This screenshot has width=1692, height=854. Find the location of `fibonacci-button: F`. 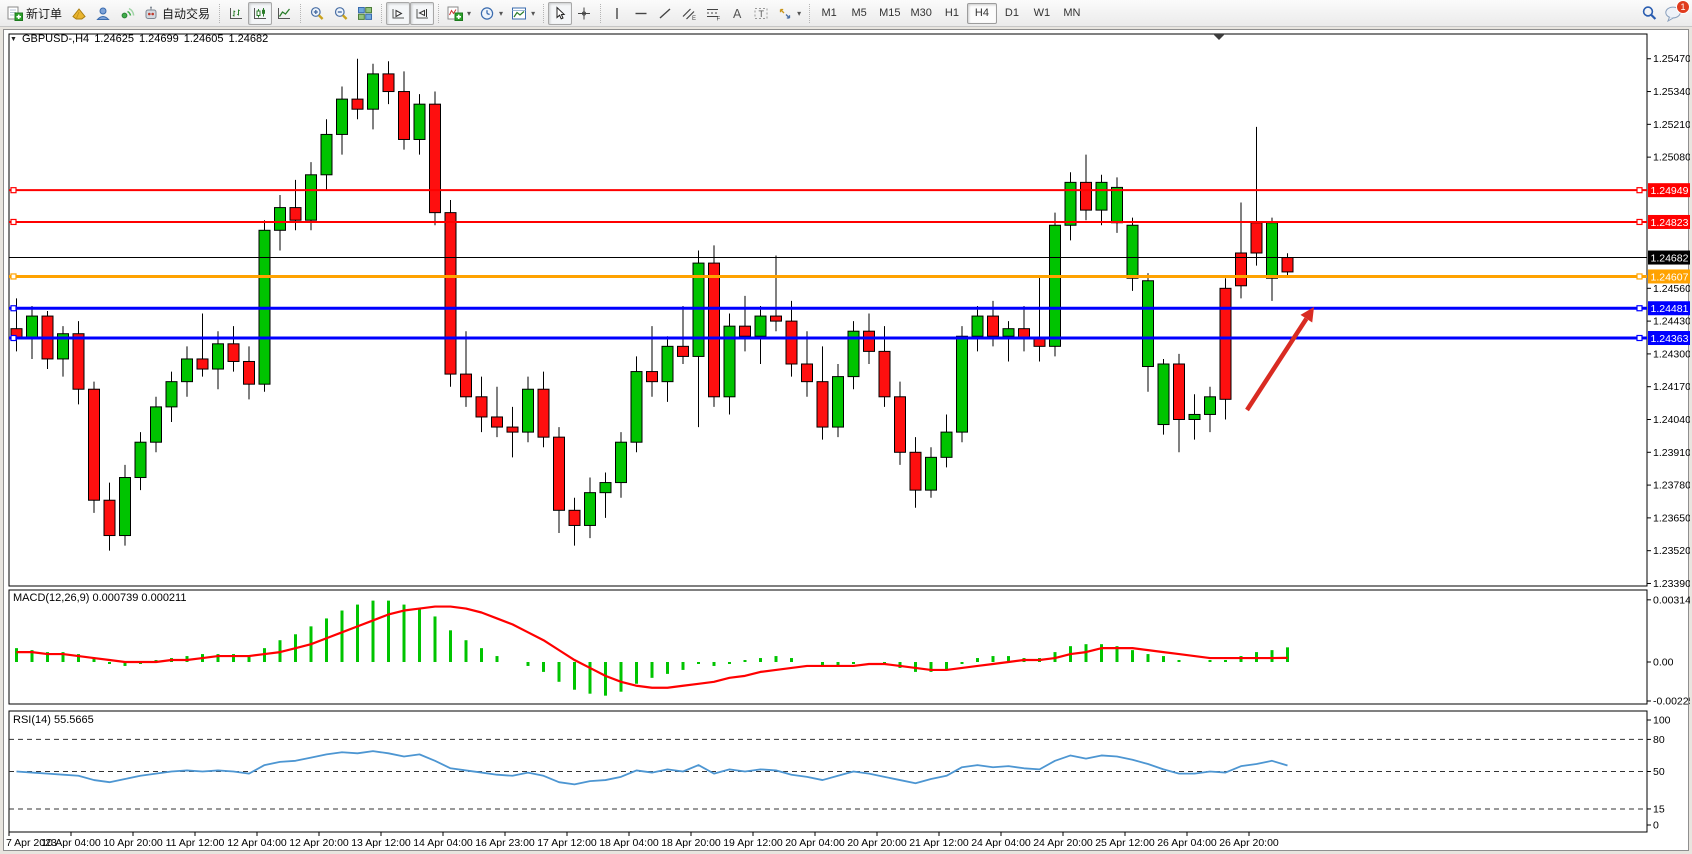

fibonacci-button: F is located at coordinates (713, 13).